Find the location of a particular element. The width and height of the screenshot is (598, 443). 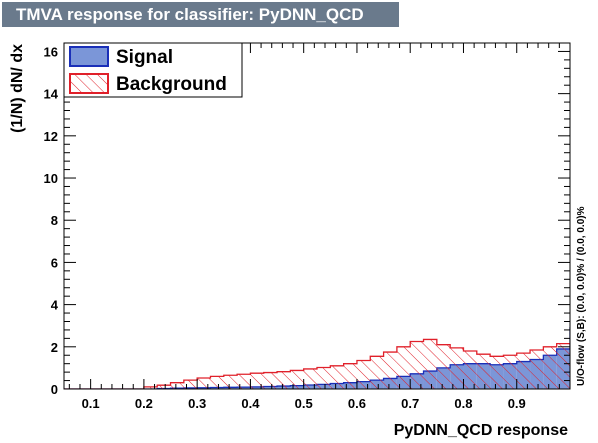

x-tick-label: 0.8 is located at coordinates (463, 403).